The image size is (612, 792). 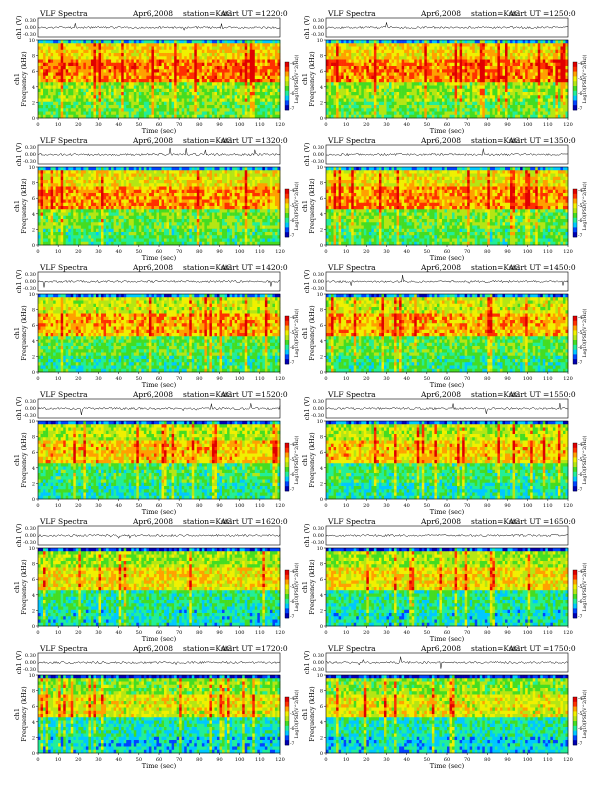 What do you see at coordinates (580, 109) in the screenshot?
I see `colorbar-tick-label: -7` at bounding box center [580, 109].